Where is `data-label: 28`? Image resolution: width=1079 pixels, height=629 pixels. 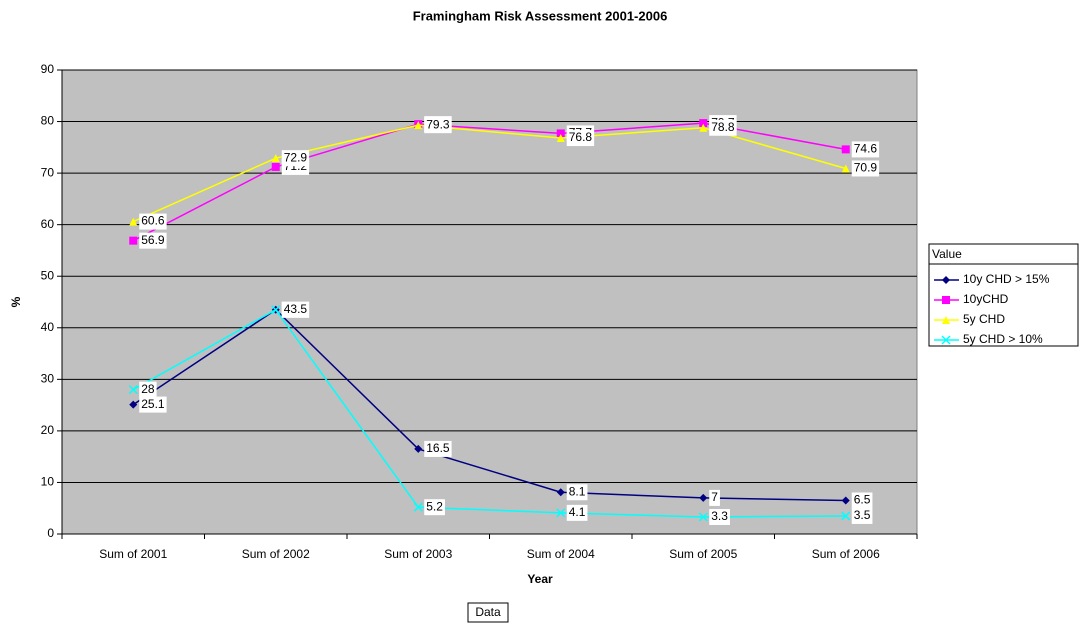
data-label: 28 is located at coordinates (148, 389).